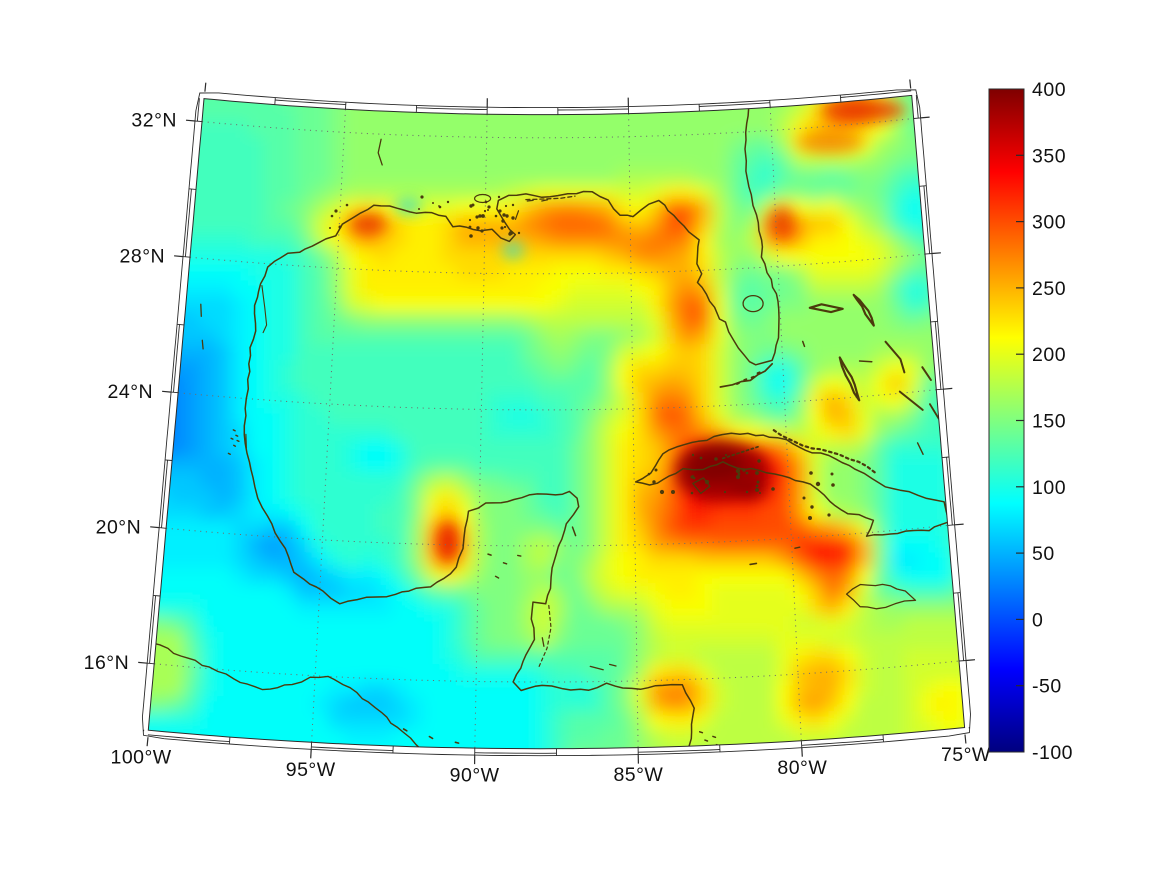  Describe the element at coordinates (475, 776) in the screenshot. I see `svg-text: 90°W` at that location.